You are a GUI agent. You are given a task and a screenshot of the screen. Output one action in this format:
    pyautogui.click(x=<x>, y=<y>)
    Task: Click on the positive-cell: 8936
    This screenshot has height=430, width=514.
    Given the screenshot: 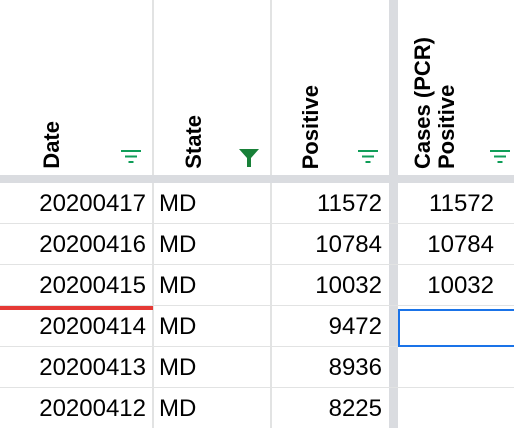 What is the action you would take?
    pyautogui.click(x=355, y=367)
    